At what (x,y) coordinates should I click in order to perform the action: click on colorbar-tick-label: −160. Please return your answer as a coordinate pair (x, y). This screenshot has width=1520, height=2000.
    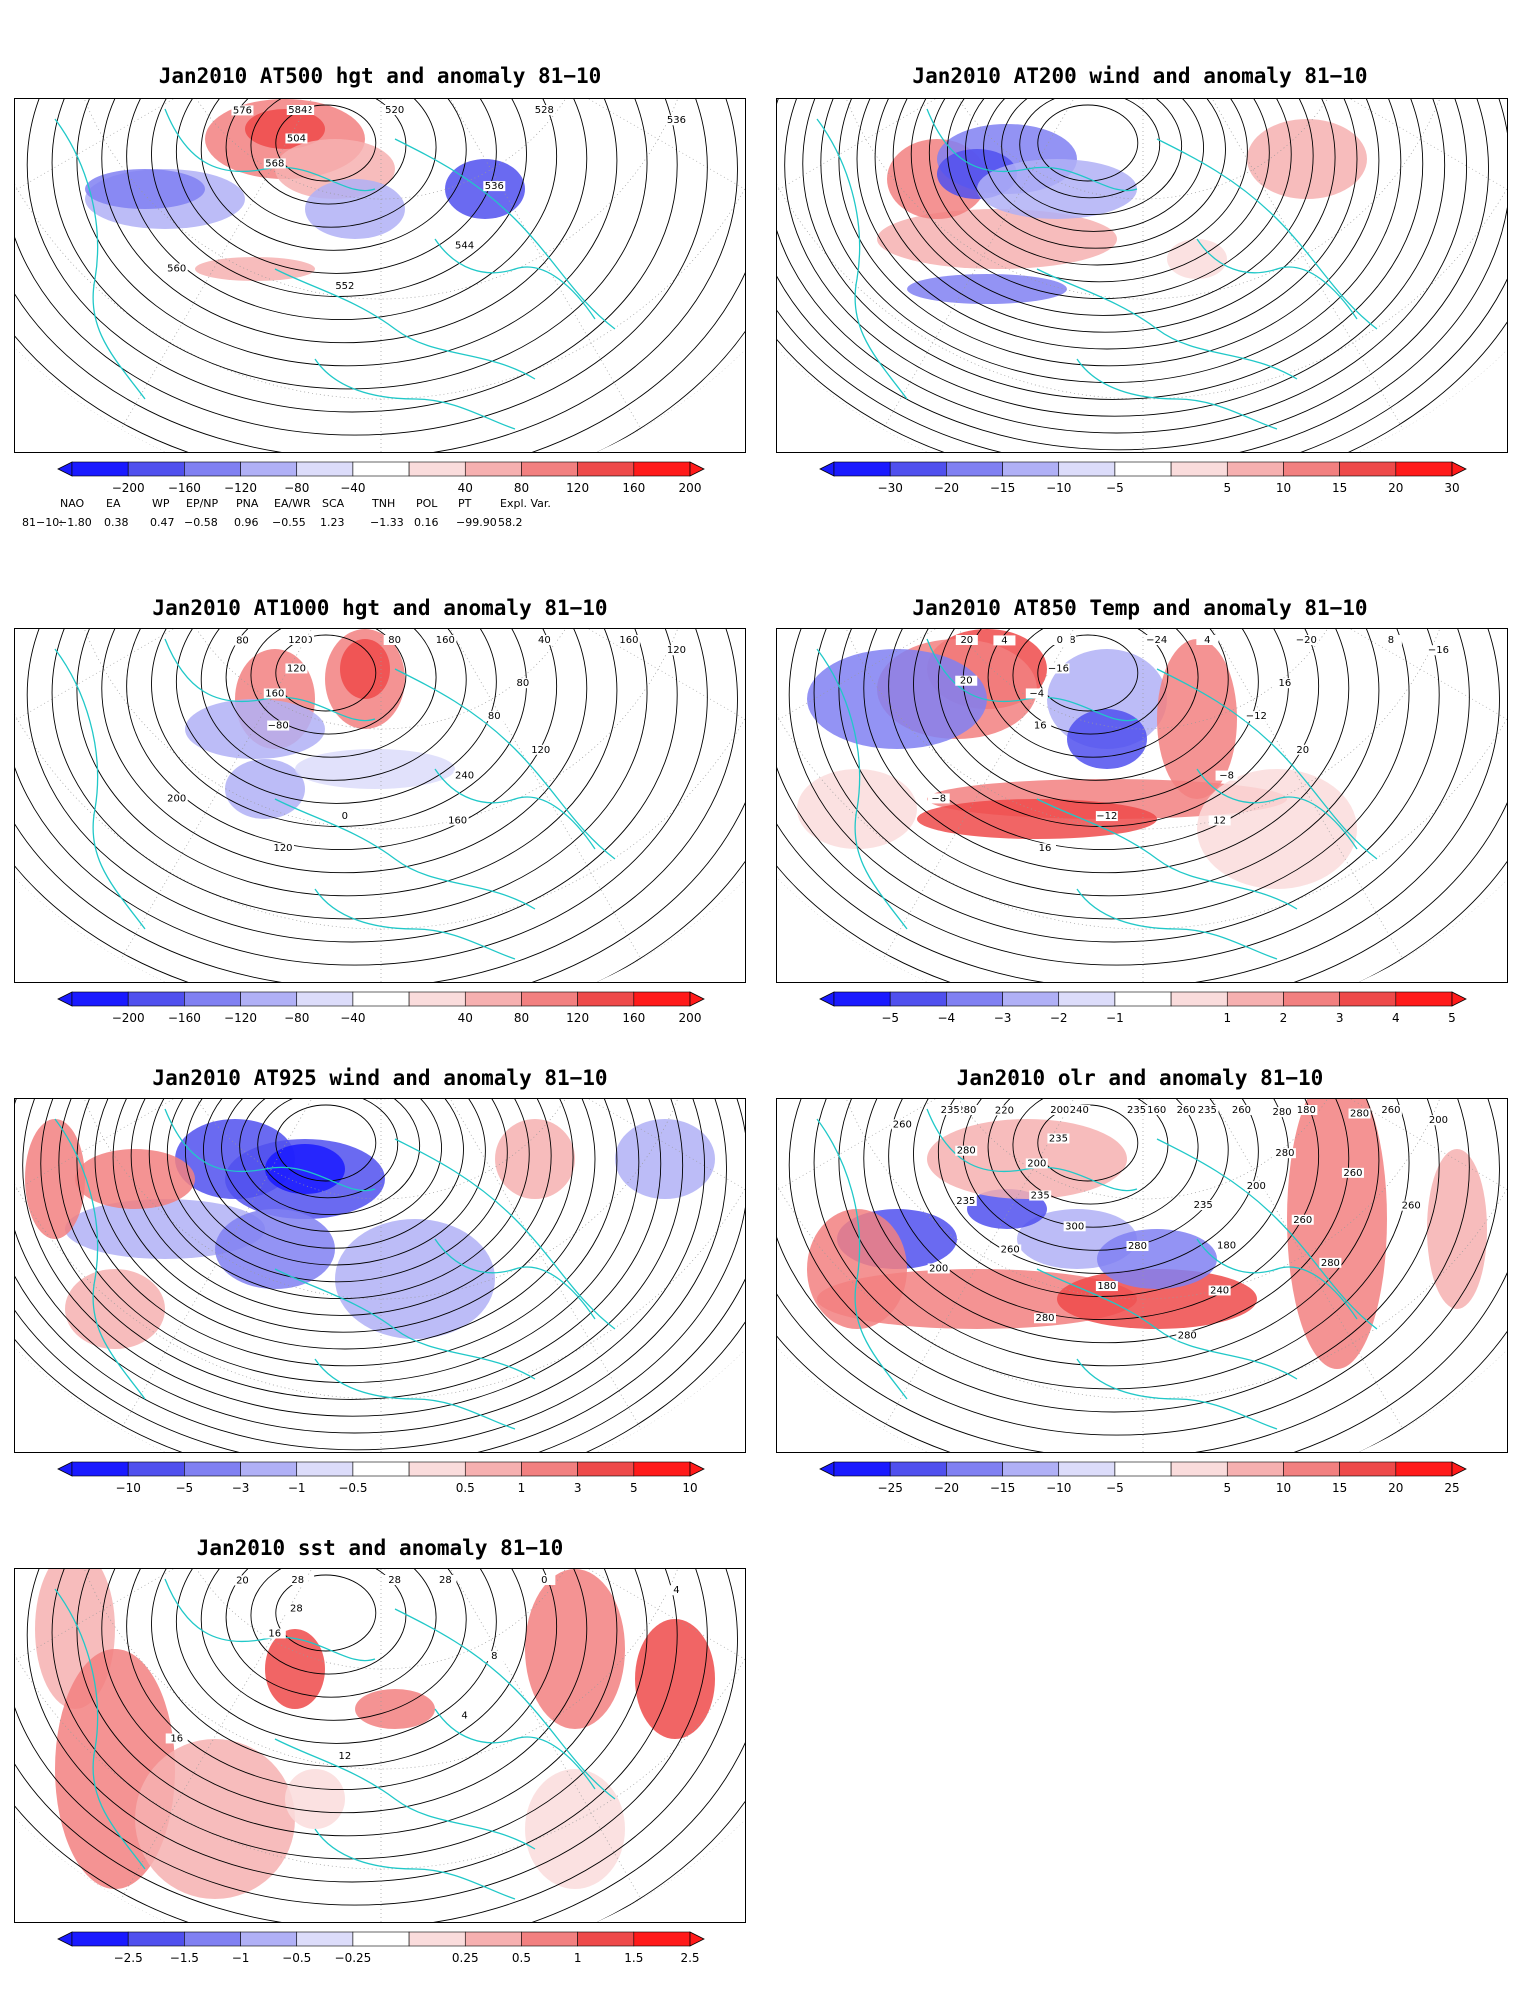
    Looking at the image, I should click on (184, 488).